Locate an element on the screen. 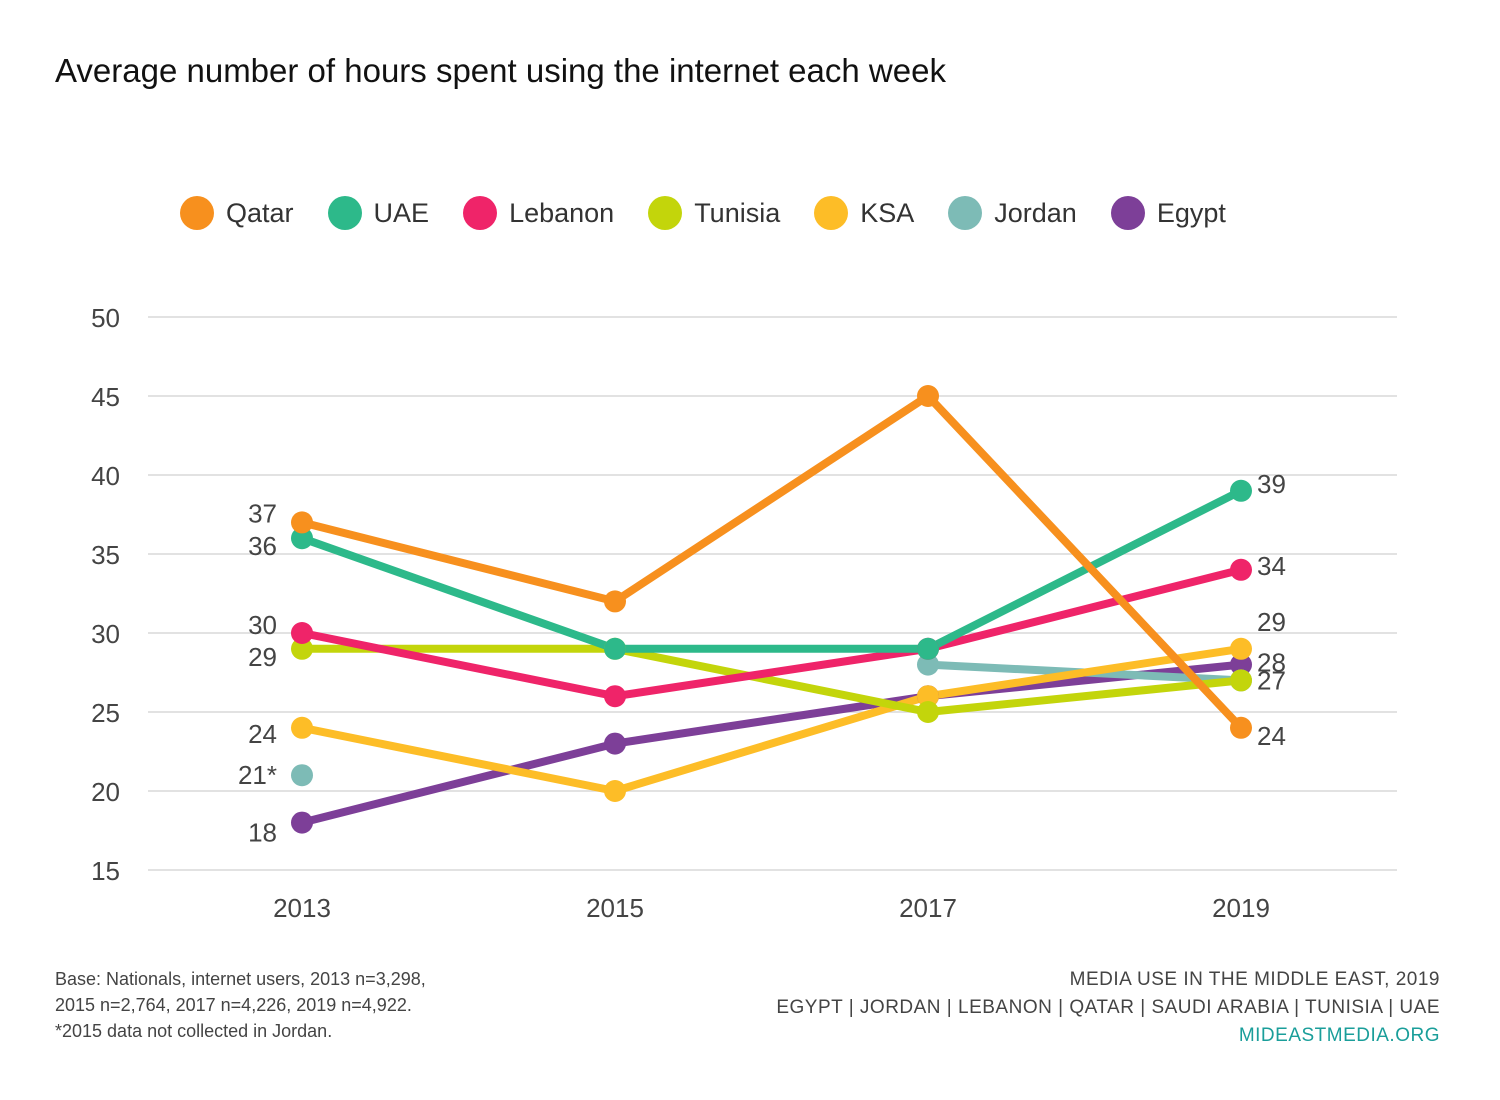 This screenshot has height=1100, width=1500. legend-item-egypt: Egypt is located at coordinates (1168, 213).